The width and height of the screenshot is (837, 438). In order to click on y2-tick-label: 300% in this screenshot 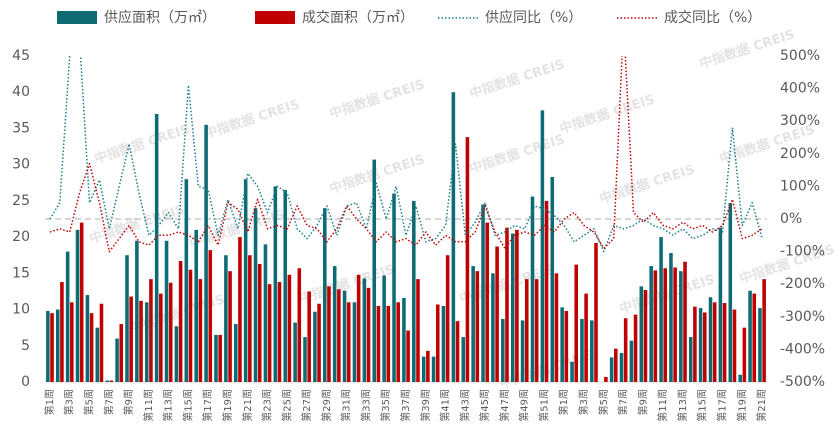, I will do `click(800, 121)`.